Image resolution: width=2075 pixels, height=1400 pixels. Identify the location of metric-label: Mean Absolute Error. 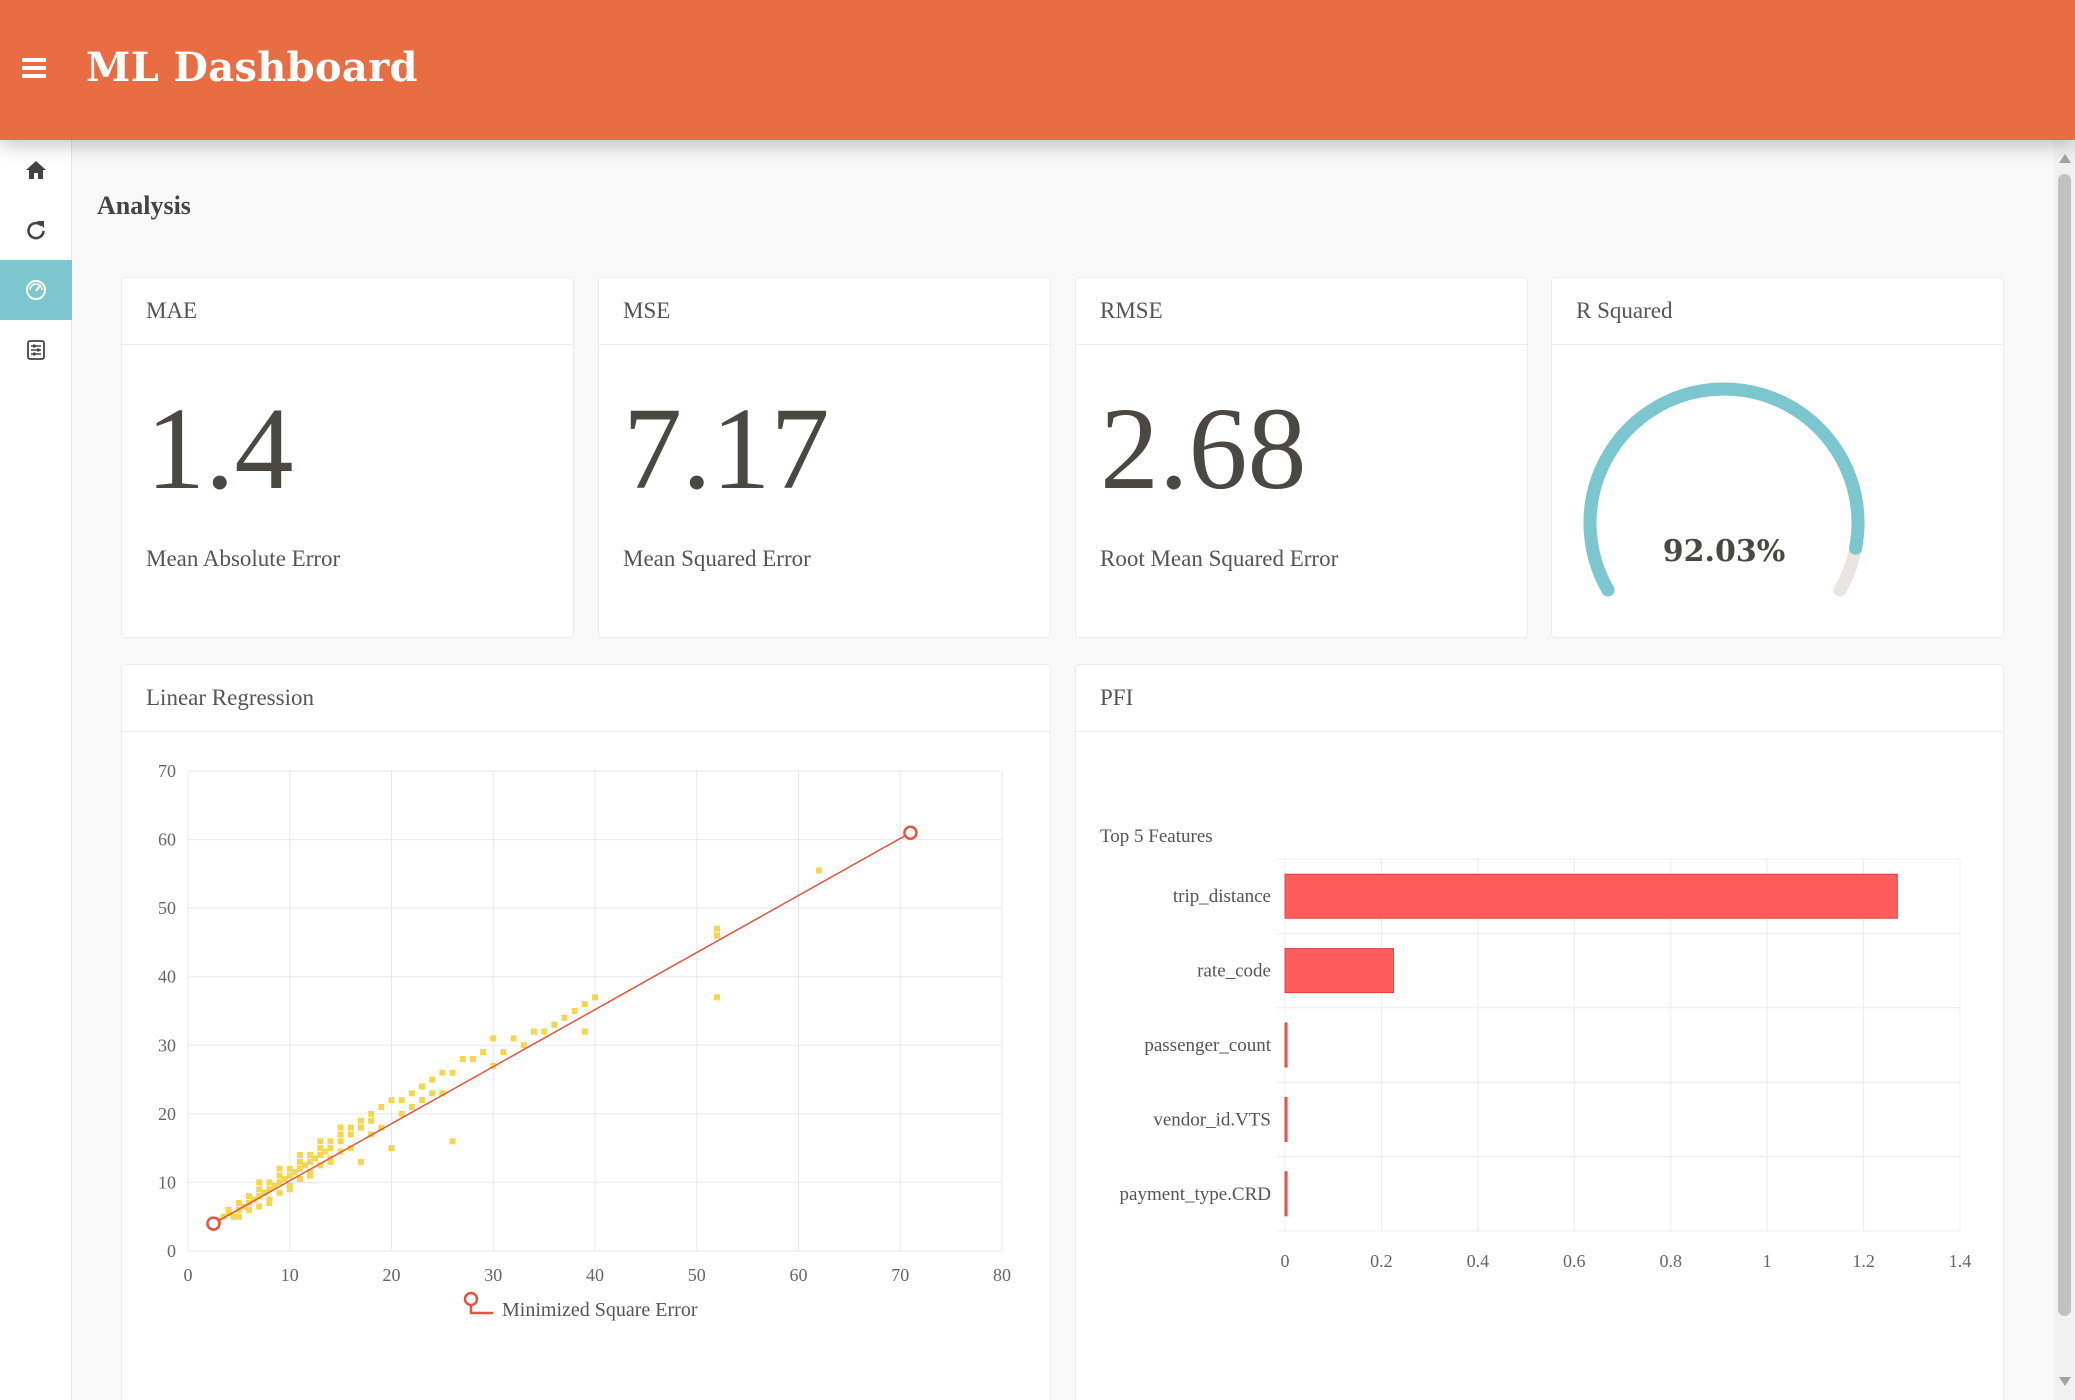
(243, 558).